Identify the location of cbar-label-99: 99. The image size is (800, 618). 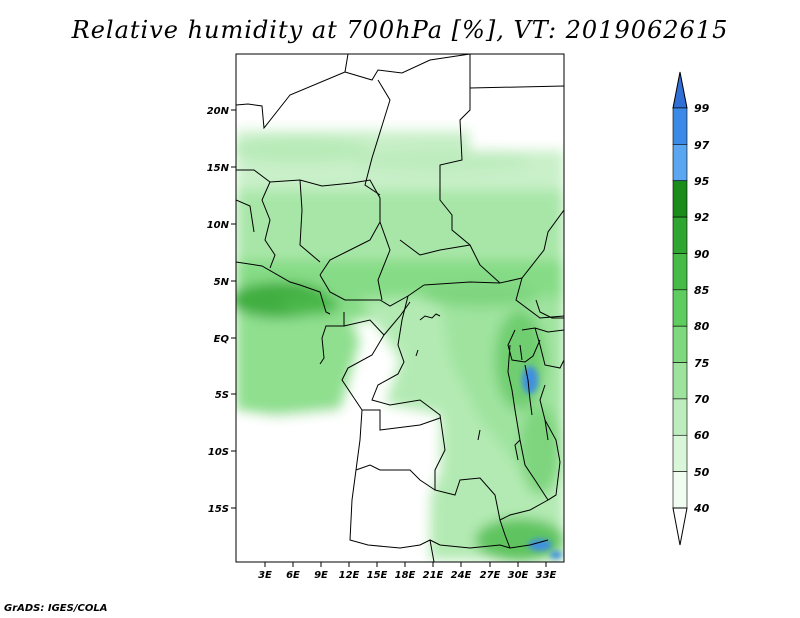
(702, 108).